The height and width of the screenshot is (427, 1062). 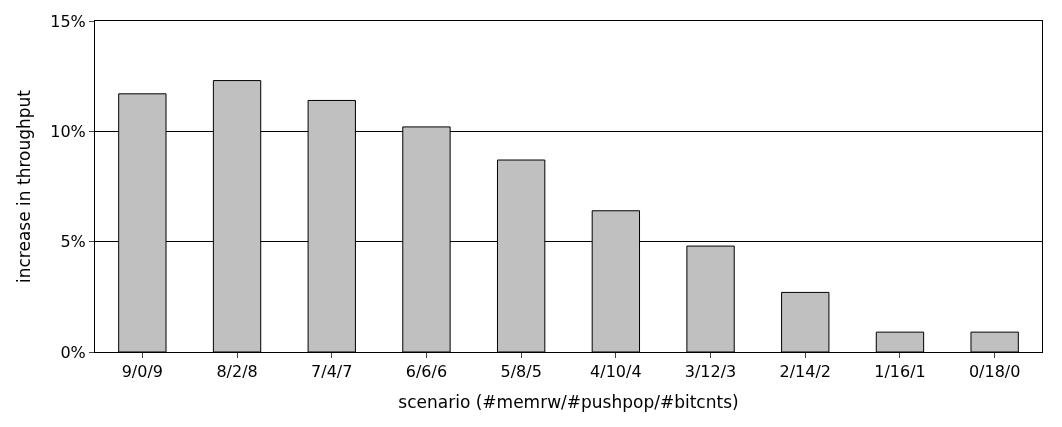 What do you see at coordinates (568, 401) in the screenshot?
I see `x-axis-title: scenario (#memrw/#pushpop/#bitcnts)` at bounding box center [568, 401].